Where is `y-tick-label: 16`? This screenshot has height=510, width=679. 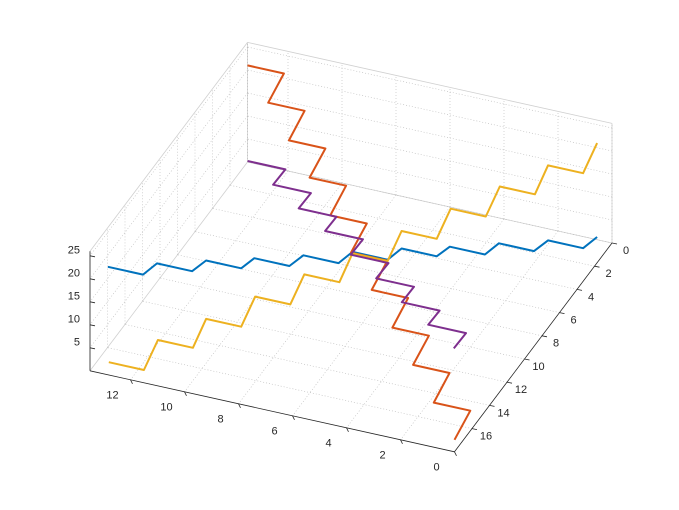 y-tick-label: 16 is located at coordinates (486, 437).